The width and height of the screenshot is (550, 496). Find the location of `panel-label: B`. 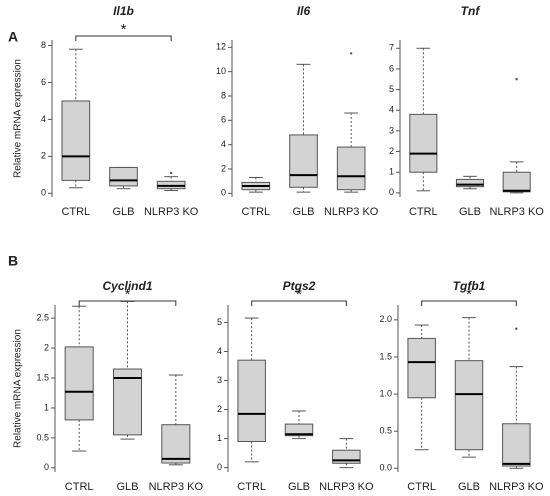

panel-label: B is located at coordinates (13, 261).